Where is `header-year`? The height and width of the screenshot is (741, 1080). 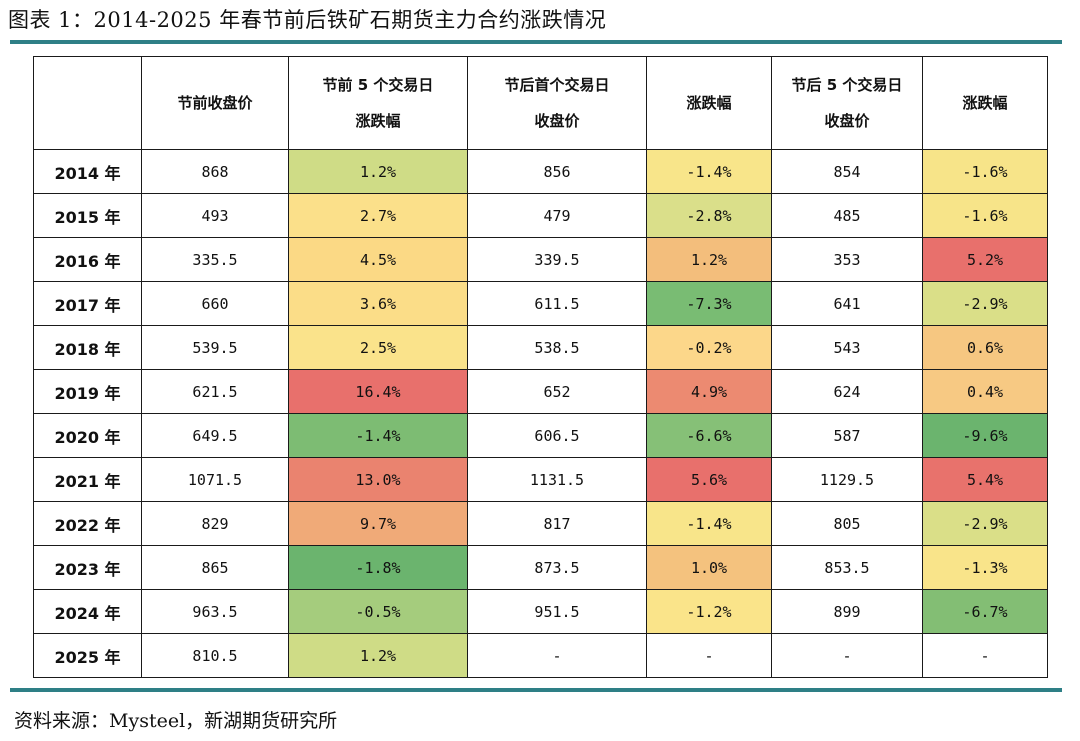 header-year is located at coordinates (87, 103).